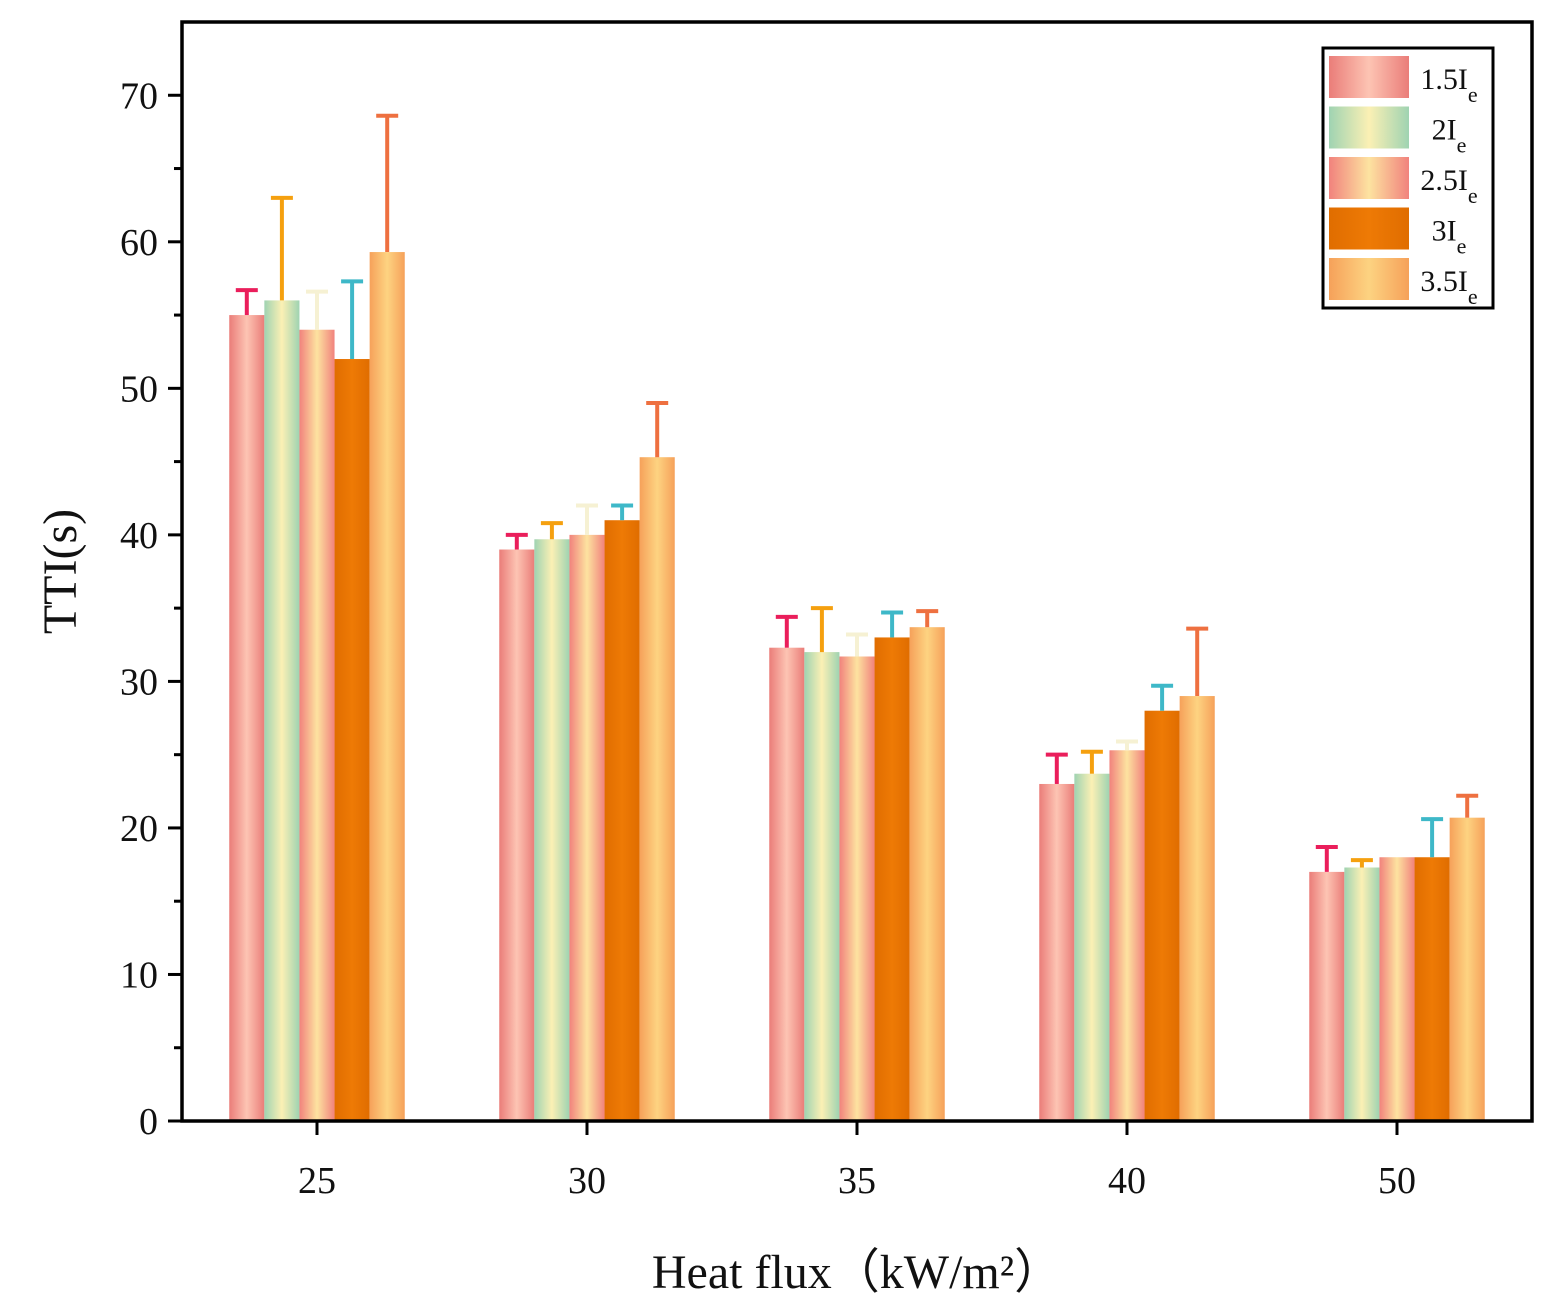 The width and height of the screenshot is (1560, 1314). Describe the element at coordinates (1162, 697) in the screenshot. I see `error-bar-40-3Ie` at that location.